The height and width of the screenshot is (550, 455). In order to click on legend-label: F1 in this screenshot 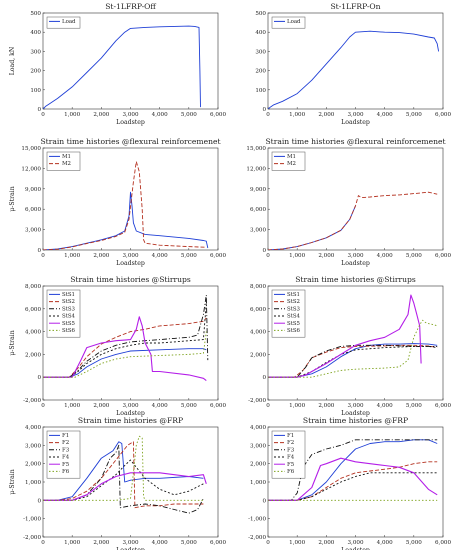, I will do `click(290, 436)`.